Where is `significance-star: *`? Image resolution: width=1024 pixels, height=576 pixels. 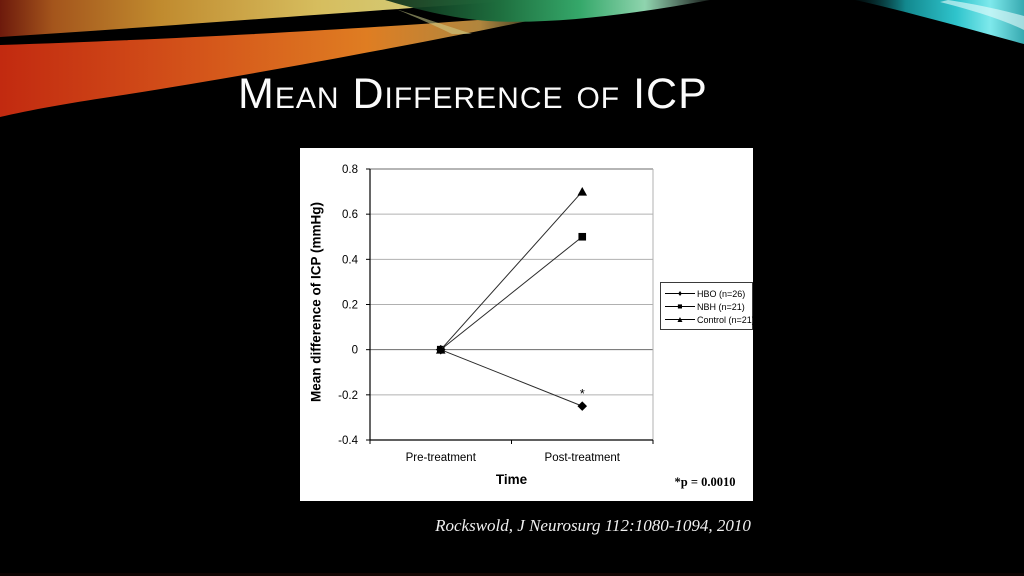 significance-star: * is located at coordinates (582, 393).